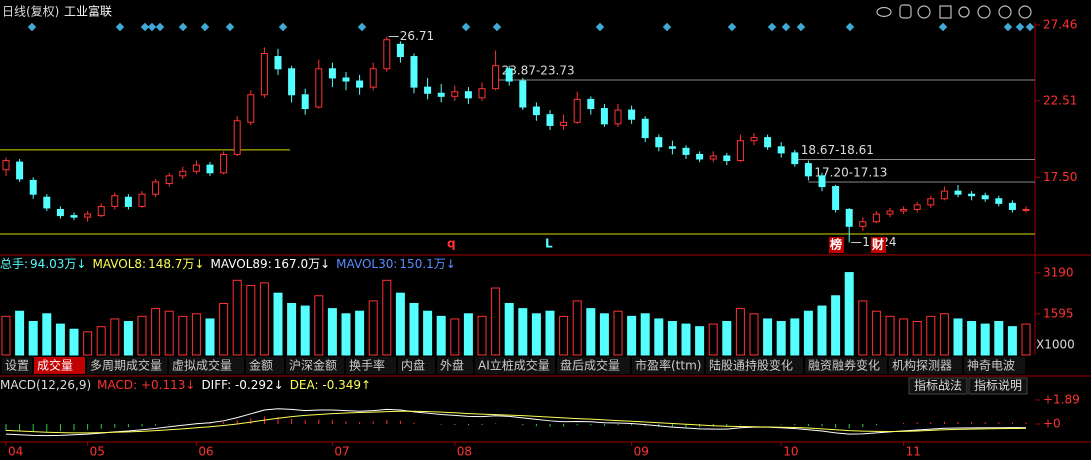 This screenshot has width=1091, height=460. I want to click on level-label: 18.67-18.61, so click(837, 150).